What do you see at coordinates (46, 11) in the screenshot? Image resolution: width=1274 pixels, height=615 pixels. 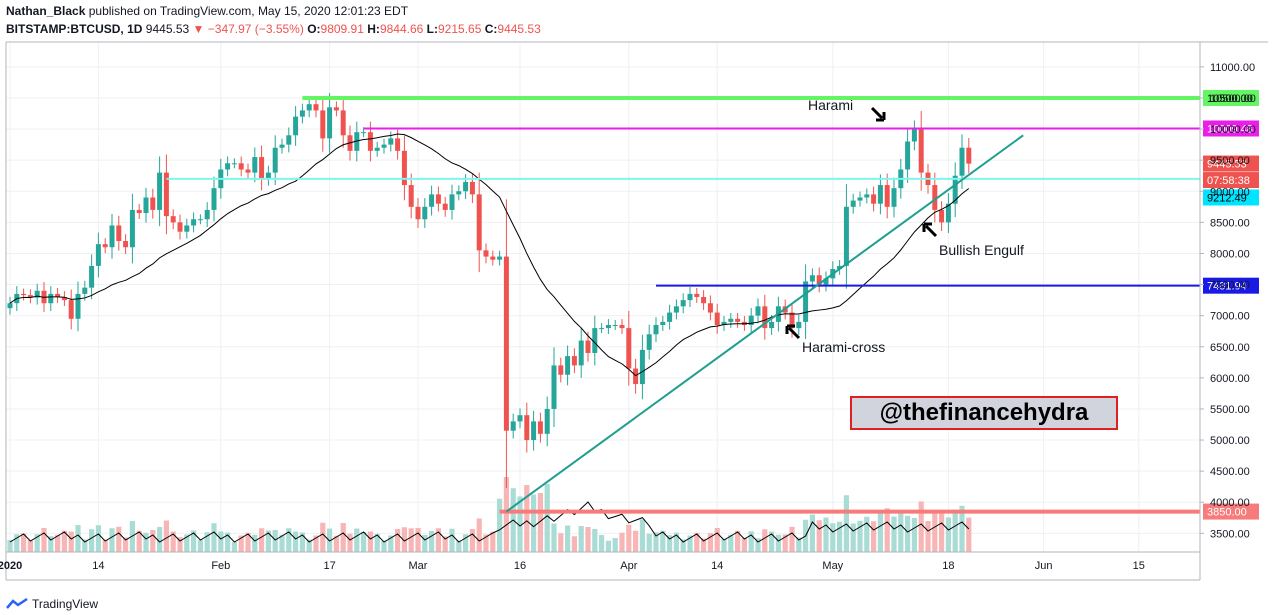 I see `author-name: Nathan_Black` at bounding box center [46, 11].